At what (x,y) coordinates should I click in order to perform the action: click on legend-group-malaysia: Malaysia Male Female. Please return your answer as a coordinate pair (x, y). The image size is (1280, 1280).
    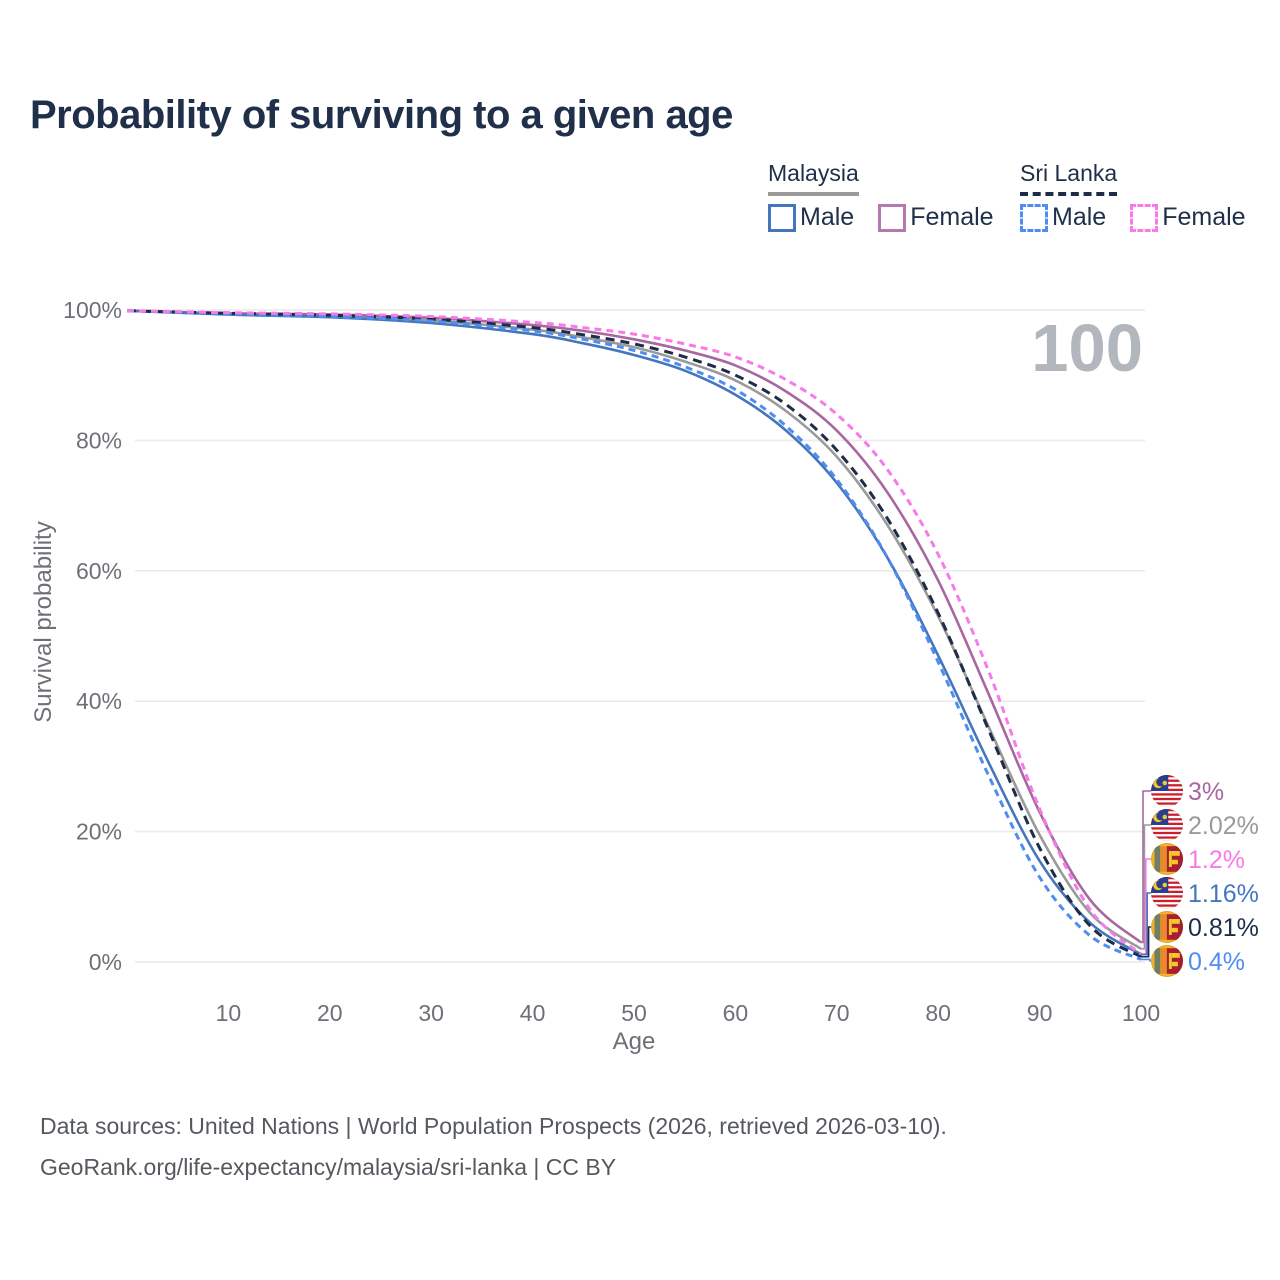
    Looking at the image, I should click on (881, 196).